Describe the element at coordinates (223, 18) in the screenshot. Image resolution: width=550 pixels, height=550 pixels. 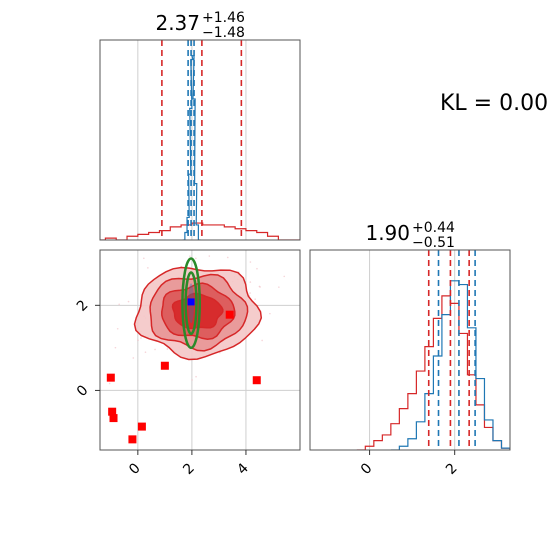
I see `marginal-x-title-plus: +1.46` at that location.